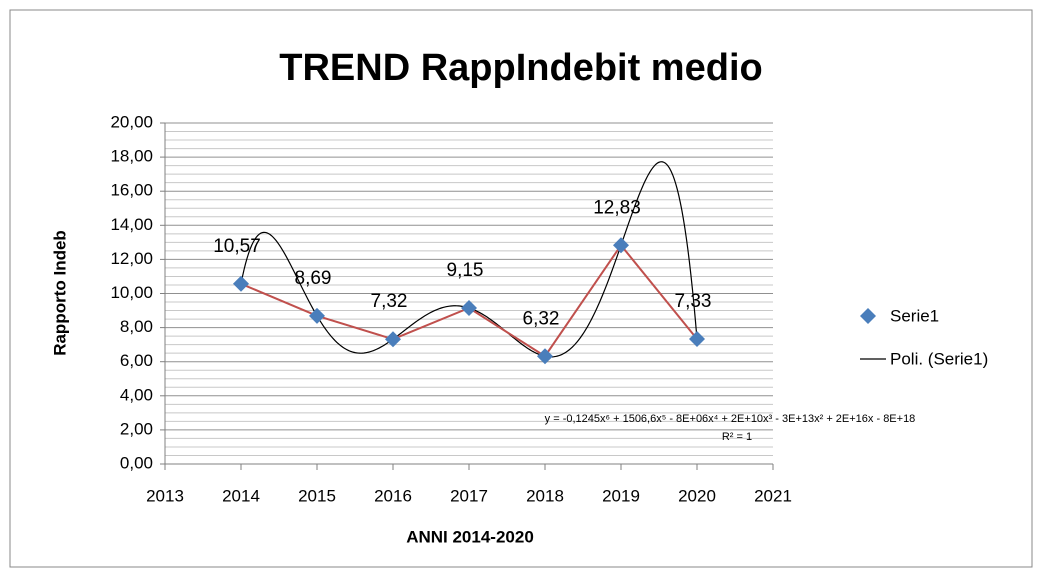 The width and height of the screenshot is (1042, 578). What do you see at coordinates (617, 207) in the screenshot?
I see `data-label: 12,83` at bounding box center [617, 207].